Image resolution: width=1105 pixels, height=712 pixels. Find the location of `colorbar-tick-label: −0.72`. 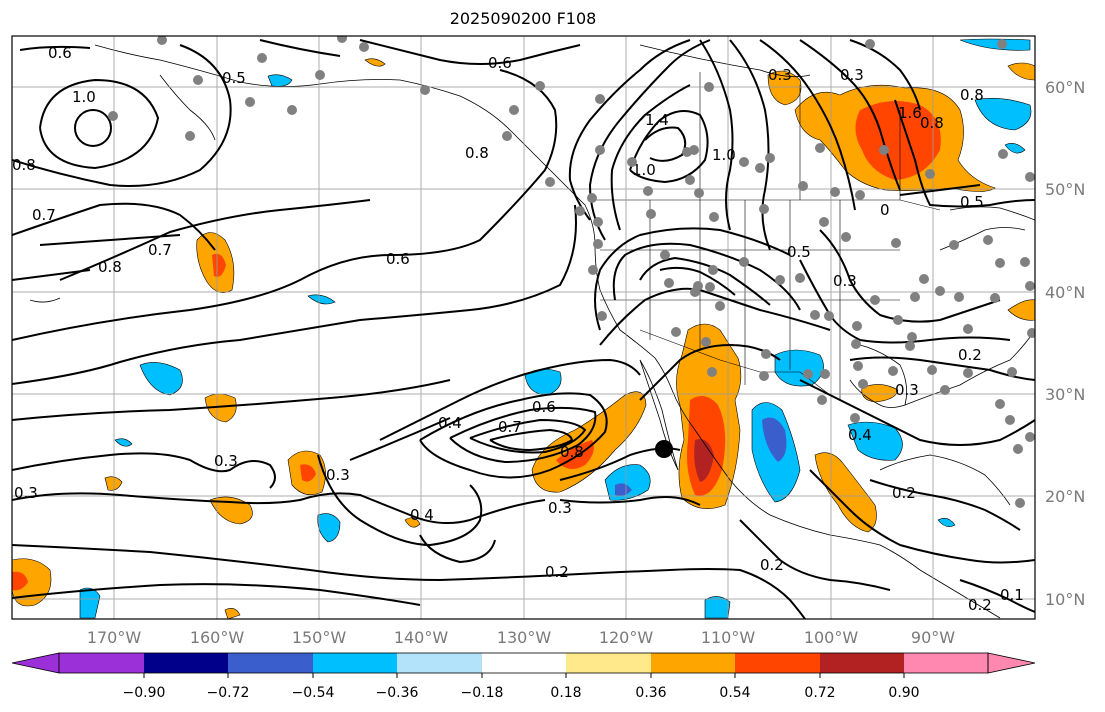

colorbar-tick-label: −0.72 is located at coordinates (228, 693).